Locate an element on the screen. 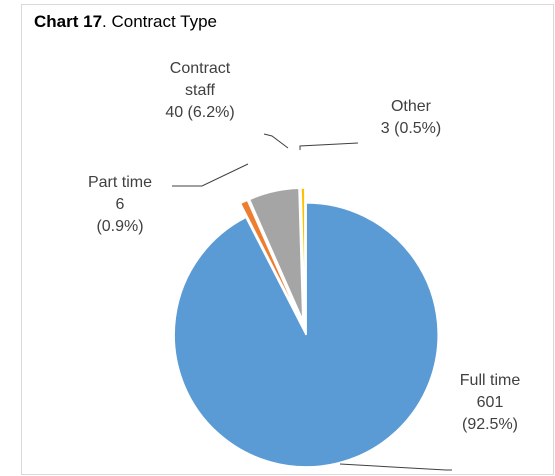 The width and height of the screenshot is (555, 476). category-label: Contract staff is located at coordinates (200, 79).